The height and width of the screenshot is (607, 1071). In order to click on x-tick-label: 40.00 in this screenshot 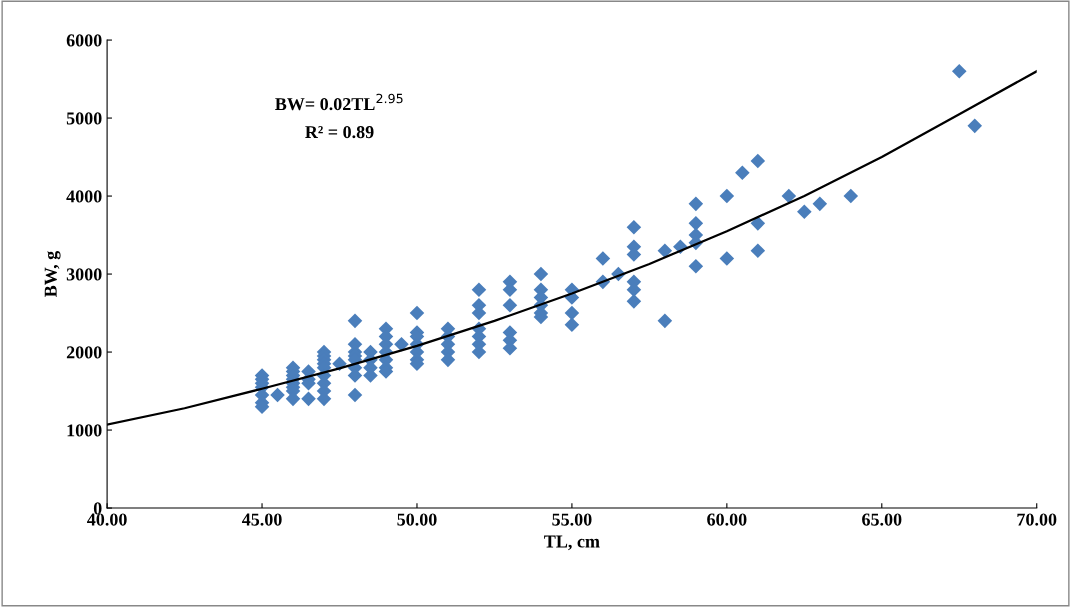, I will do `click(107, 519)`.